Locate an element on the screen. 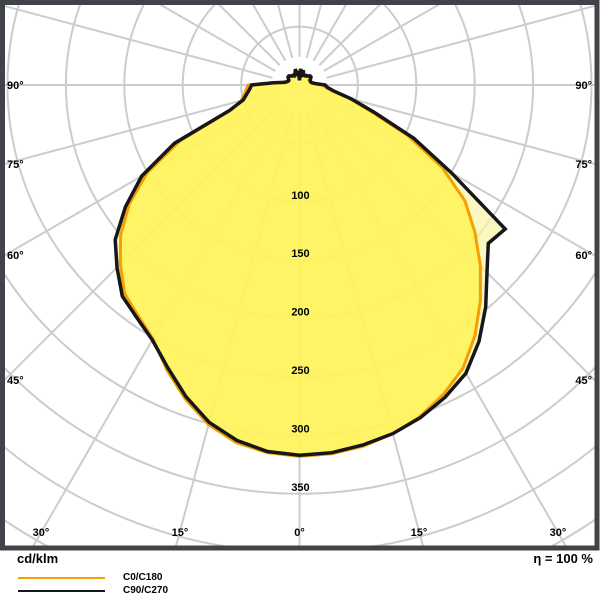  angle-label-right: 60° is located at coordinates (583, 256).